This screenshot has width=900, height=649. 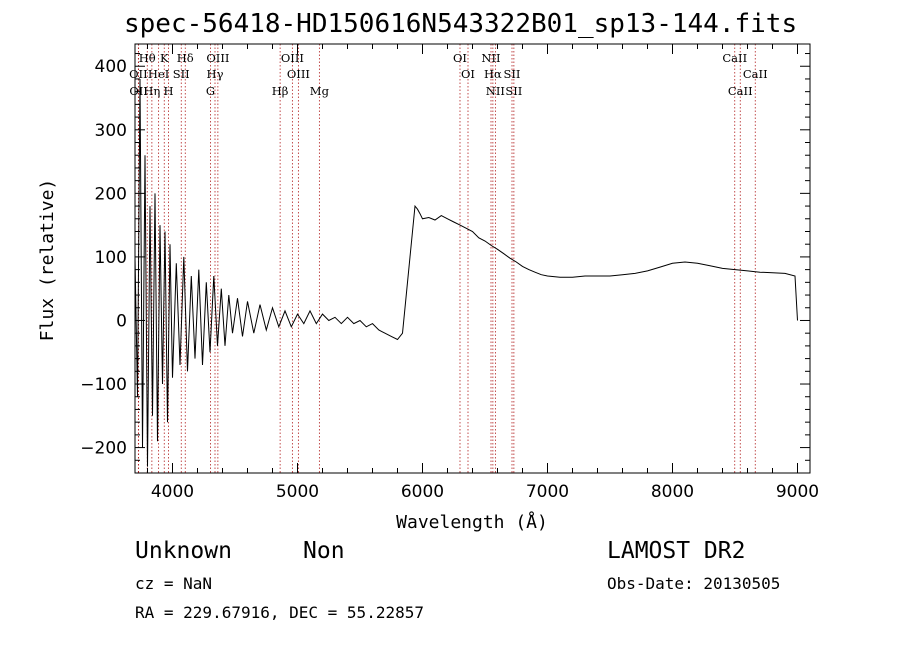 I want to click on spectral-line-label: Hη, so click(x=151, y=91).